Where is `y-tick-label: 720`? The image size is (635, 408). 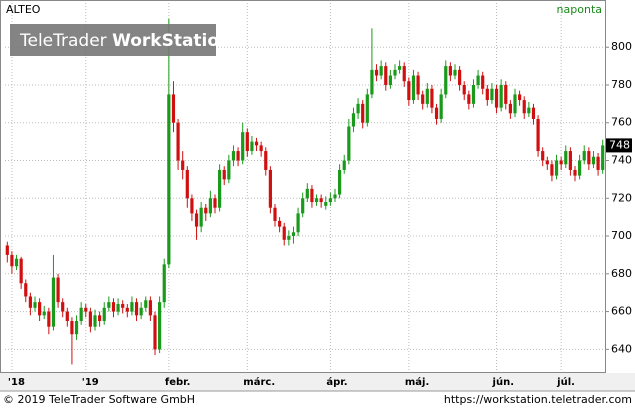
y-tick-label: 720 is located at coordinates (621, 197).